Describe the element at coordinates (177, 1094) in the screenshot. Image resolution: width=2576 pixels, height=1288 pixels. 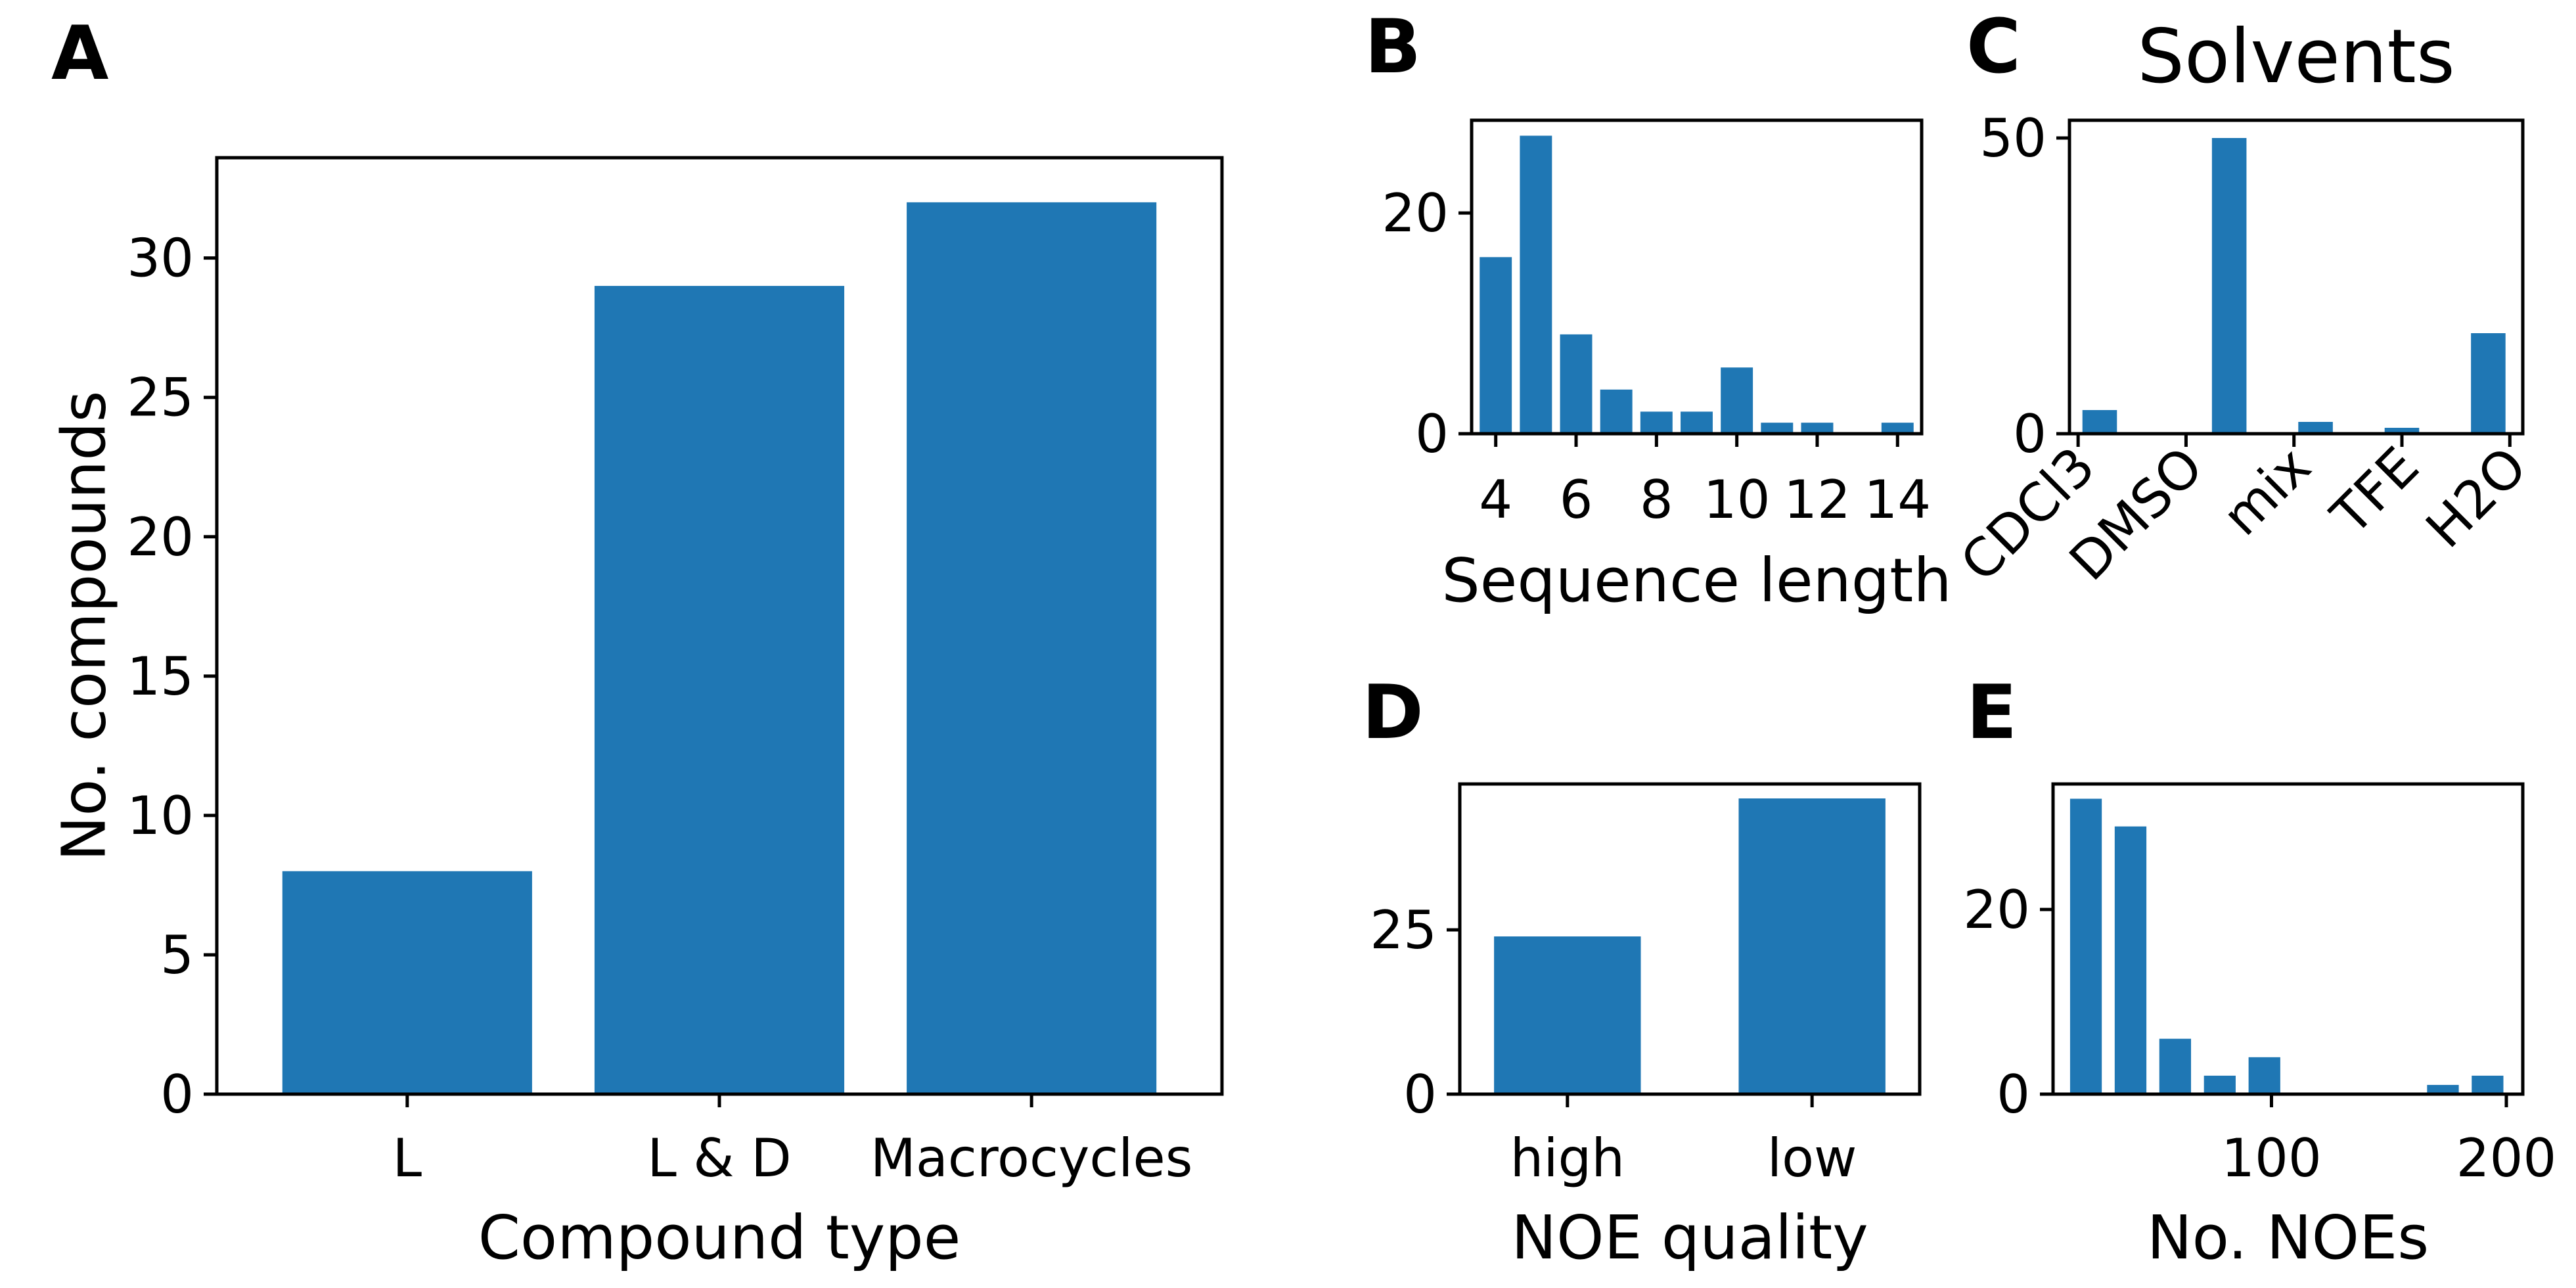
I see `panel-a-ytick-label: 0` at that location.